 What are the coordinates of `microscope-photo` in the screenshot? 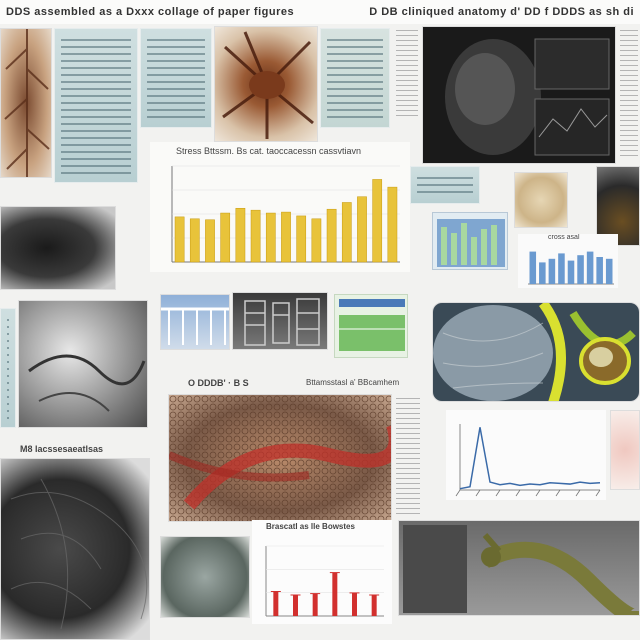 It's located at (205, 577).